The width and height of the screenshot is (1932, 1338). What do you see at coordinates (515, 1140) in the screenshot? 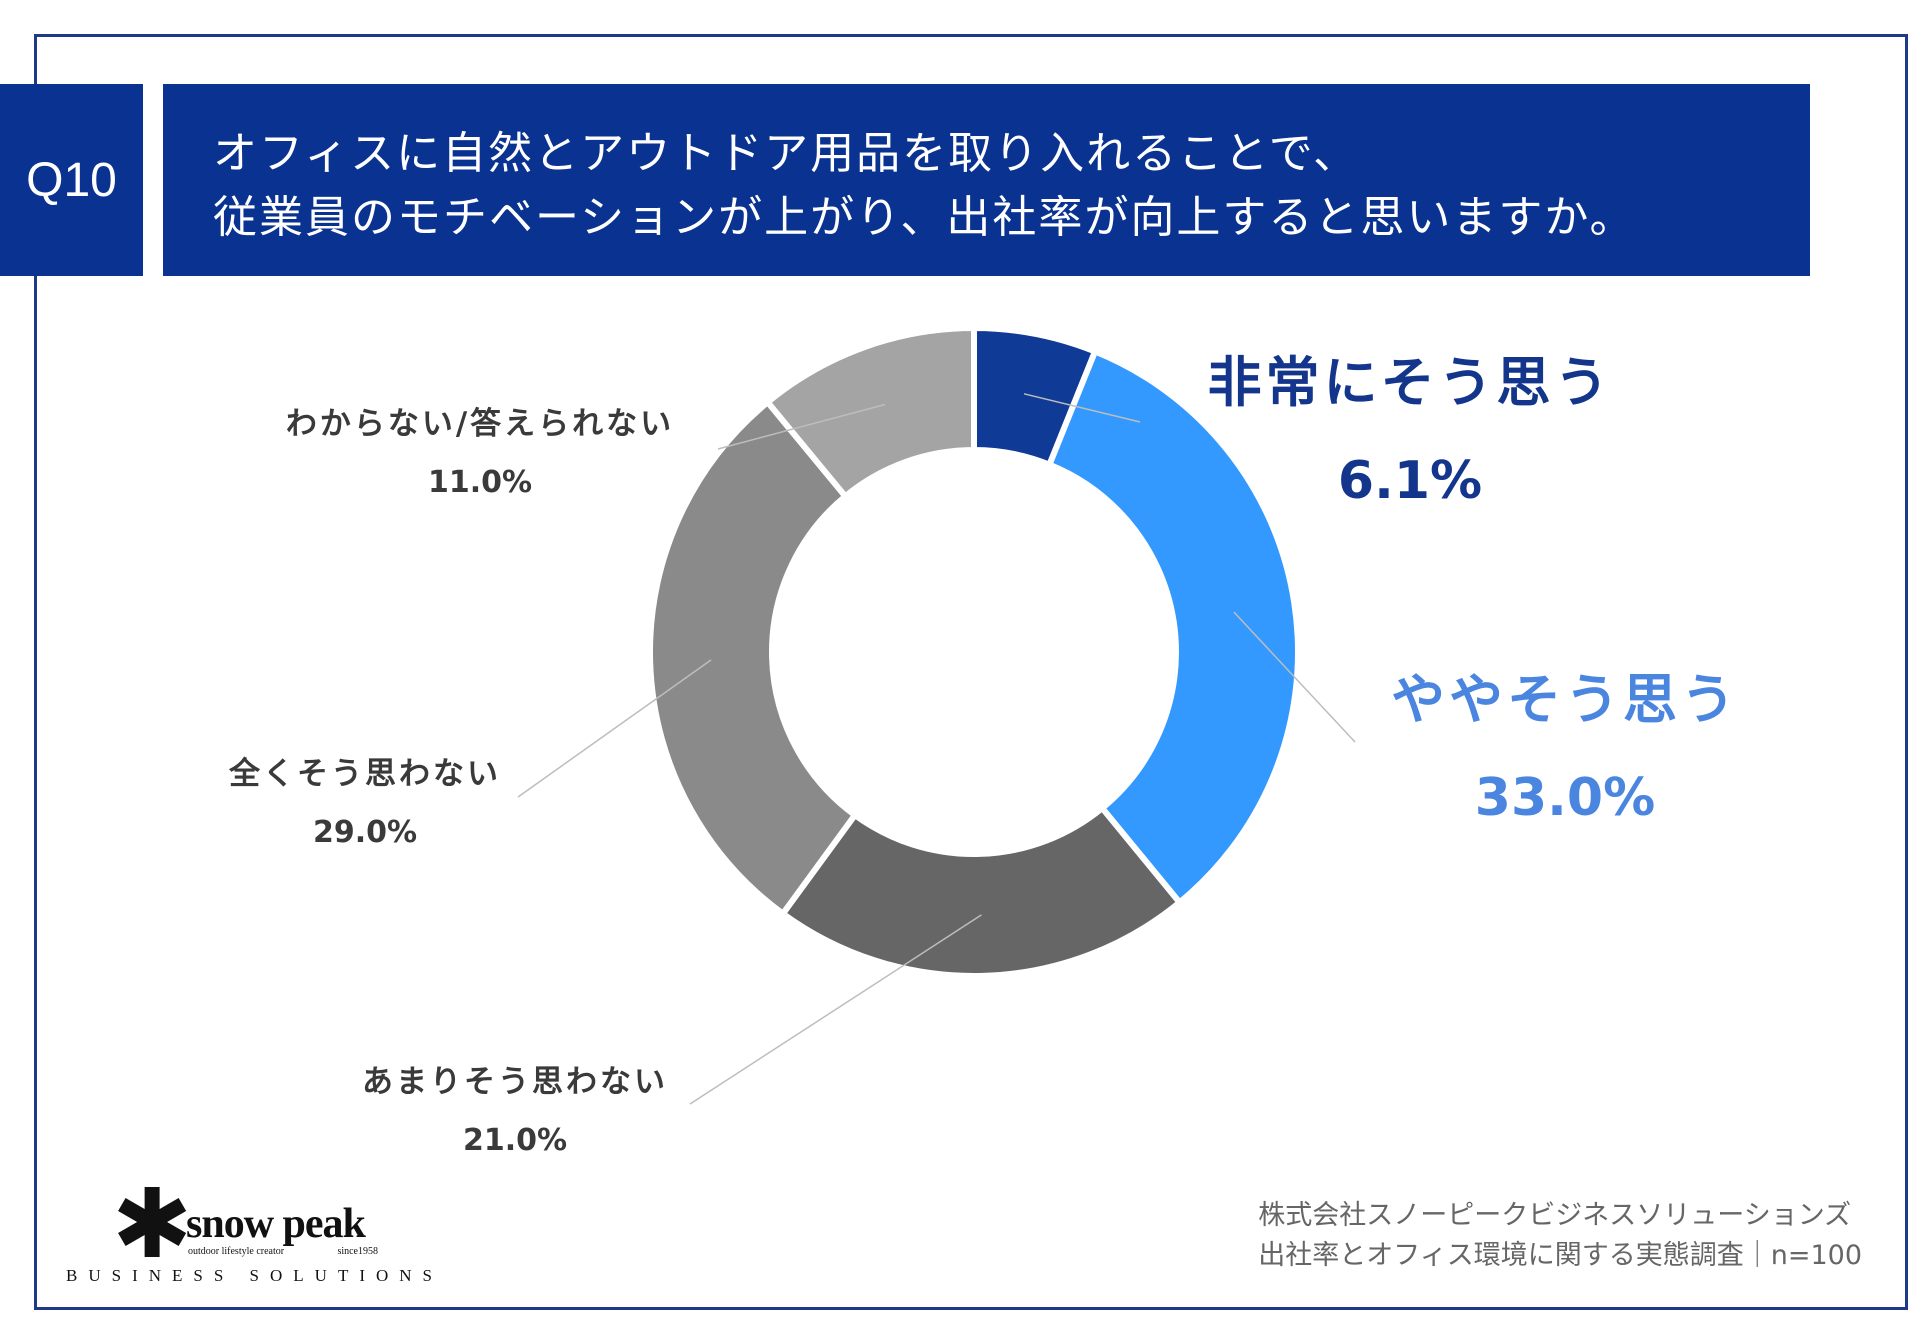
I see `label-not-much-value: 21.0%` at bounding box center [515, 1140].